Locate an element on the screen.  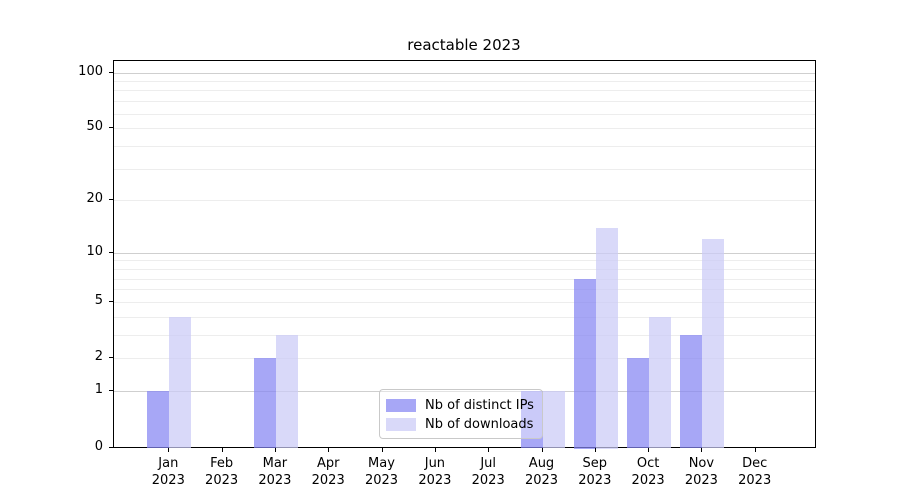
x-axis-tick-mark-dec is located at coordinates (755, 450).